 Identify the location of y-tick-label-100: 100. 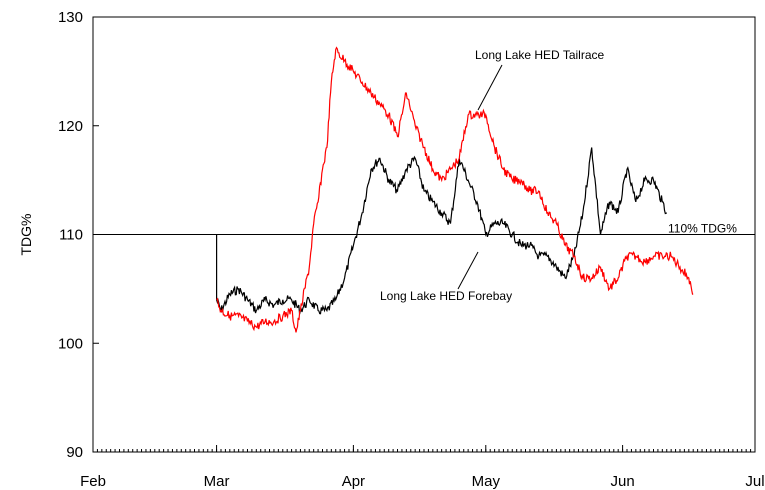
(70, 343).